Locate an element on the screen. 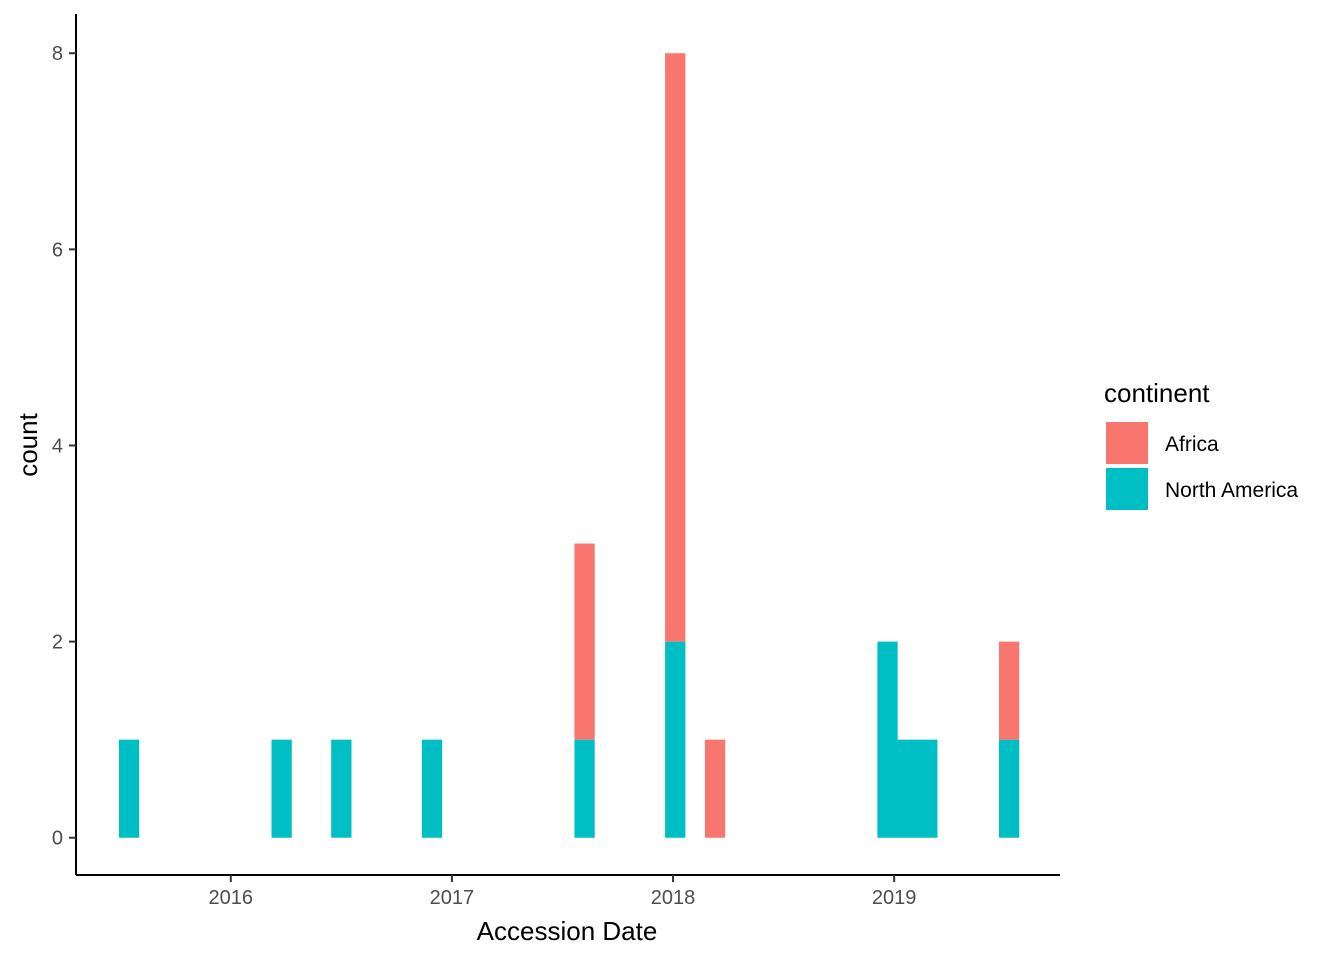 This screenshot has height=960, width=1344. y-tick-label: 4 is located at coordinates (57, 446).